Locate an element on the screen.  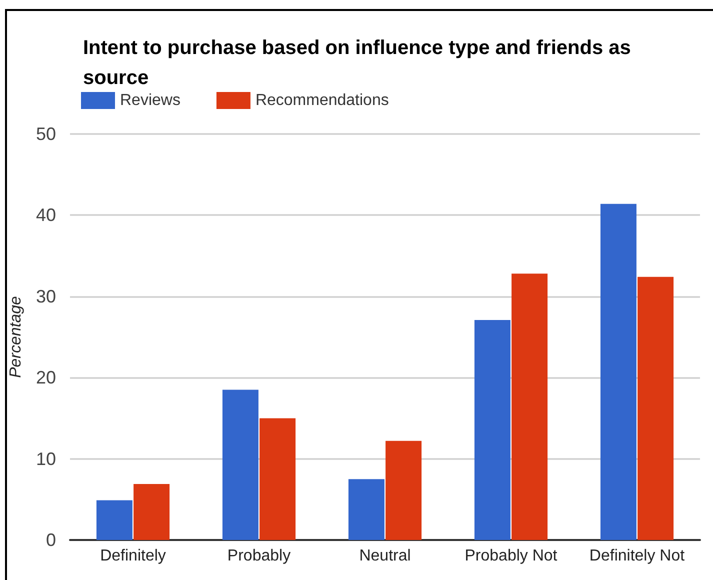
x-tick-label: Probably is located at coordinates (259, 556).